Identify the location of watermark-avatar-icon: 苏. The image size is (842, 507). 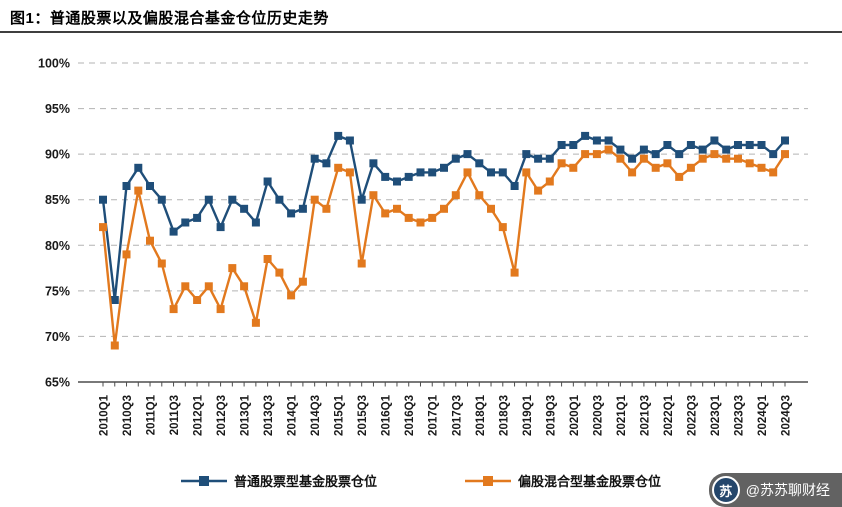
(725, 490).